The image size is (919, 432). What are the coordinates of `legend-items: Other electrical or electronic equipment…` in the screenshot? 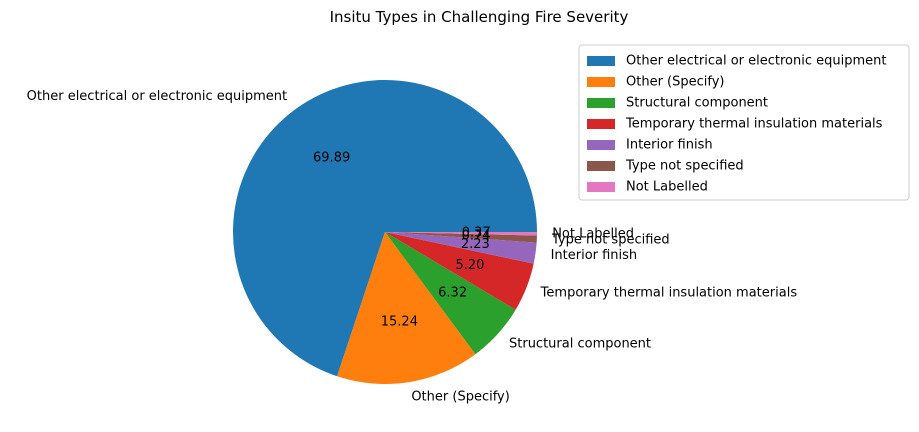 It's located at (737, 124).